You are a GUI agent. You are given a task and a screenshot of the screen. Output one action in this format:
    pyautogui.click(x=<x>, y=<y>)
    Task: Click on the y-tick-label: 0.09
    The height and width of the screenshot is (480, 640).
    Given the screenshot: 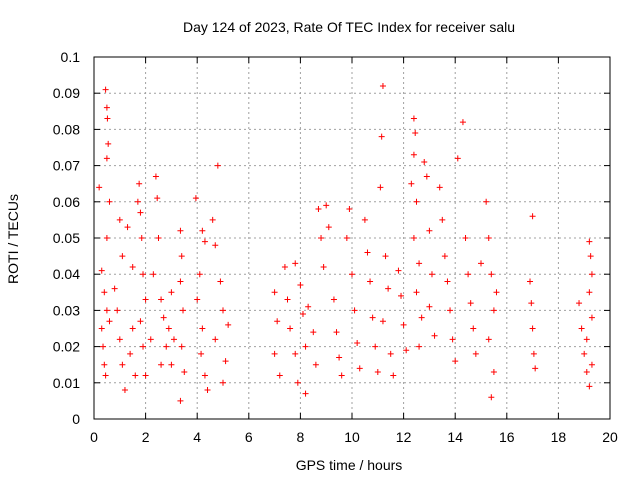 What is the action you would take?
    pyautogui.click(x=66, y=93)
    